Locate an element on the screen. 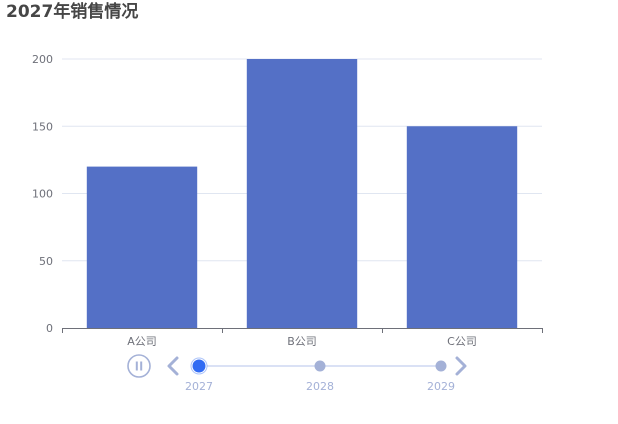  y-tick-label: 100 is located at coordinates (42, 194).